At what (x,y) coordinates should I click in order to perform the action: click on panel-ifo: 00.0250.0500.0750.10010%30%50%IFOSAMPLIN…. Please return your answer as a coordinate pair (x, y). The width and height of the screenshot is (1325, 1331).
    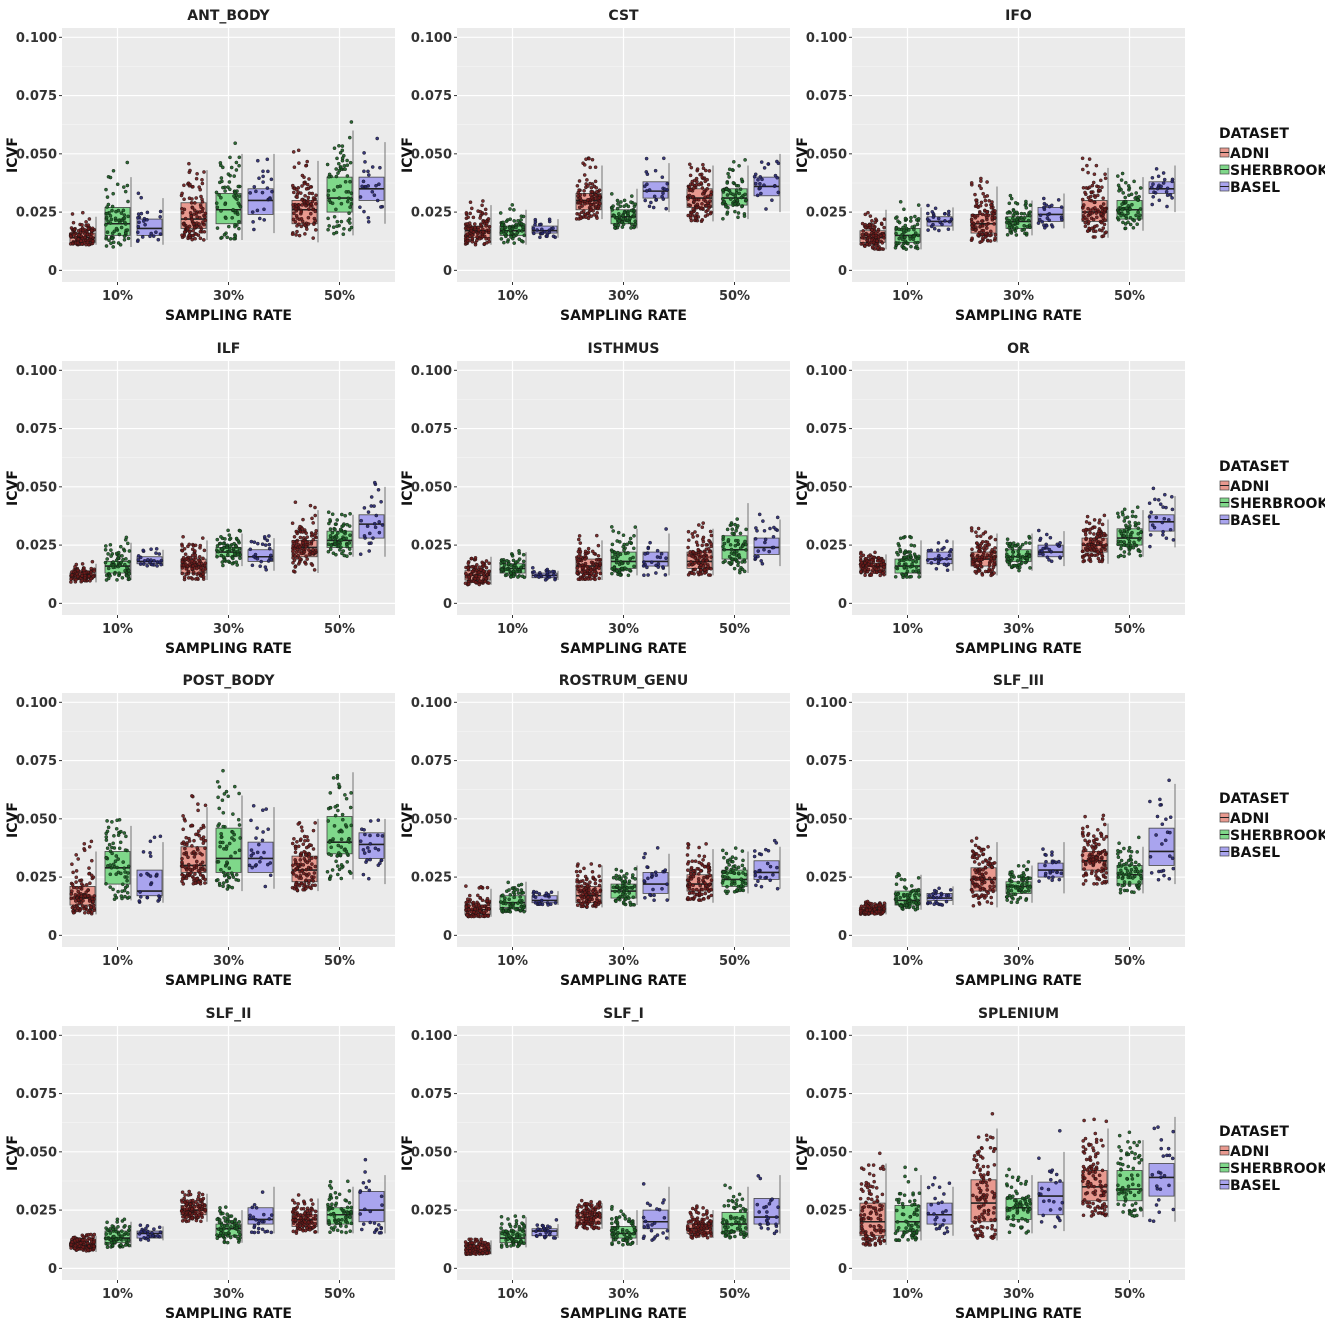
    Looking at the image, I should click on (990, 166).